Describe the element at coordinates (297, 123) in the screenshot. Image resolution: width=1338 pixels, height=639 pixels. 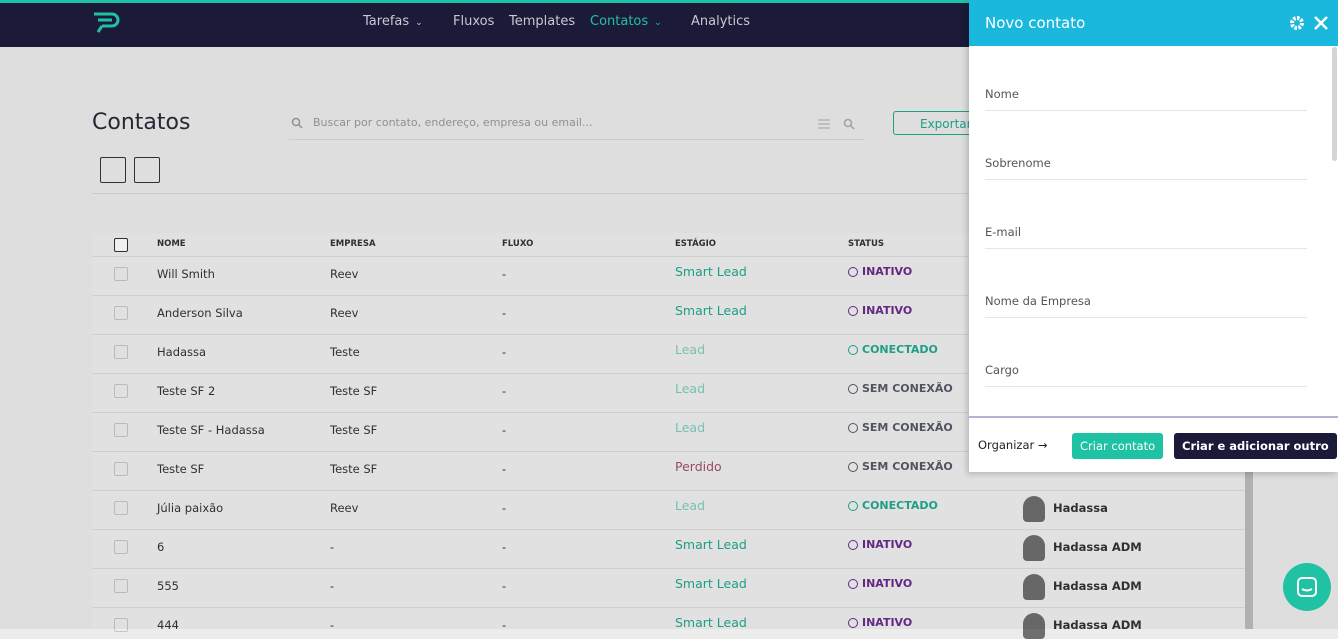
I see `search-icon` at that location.